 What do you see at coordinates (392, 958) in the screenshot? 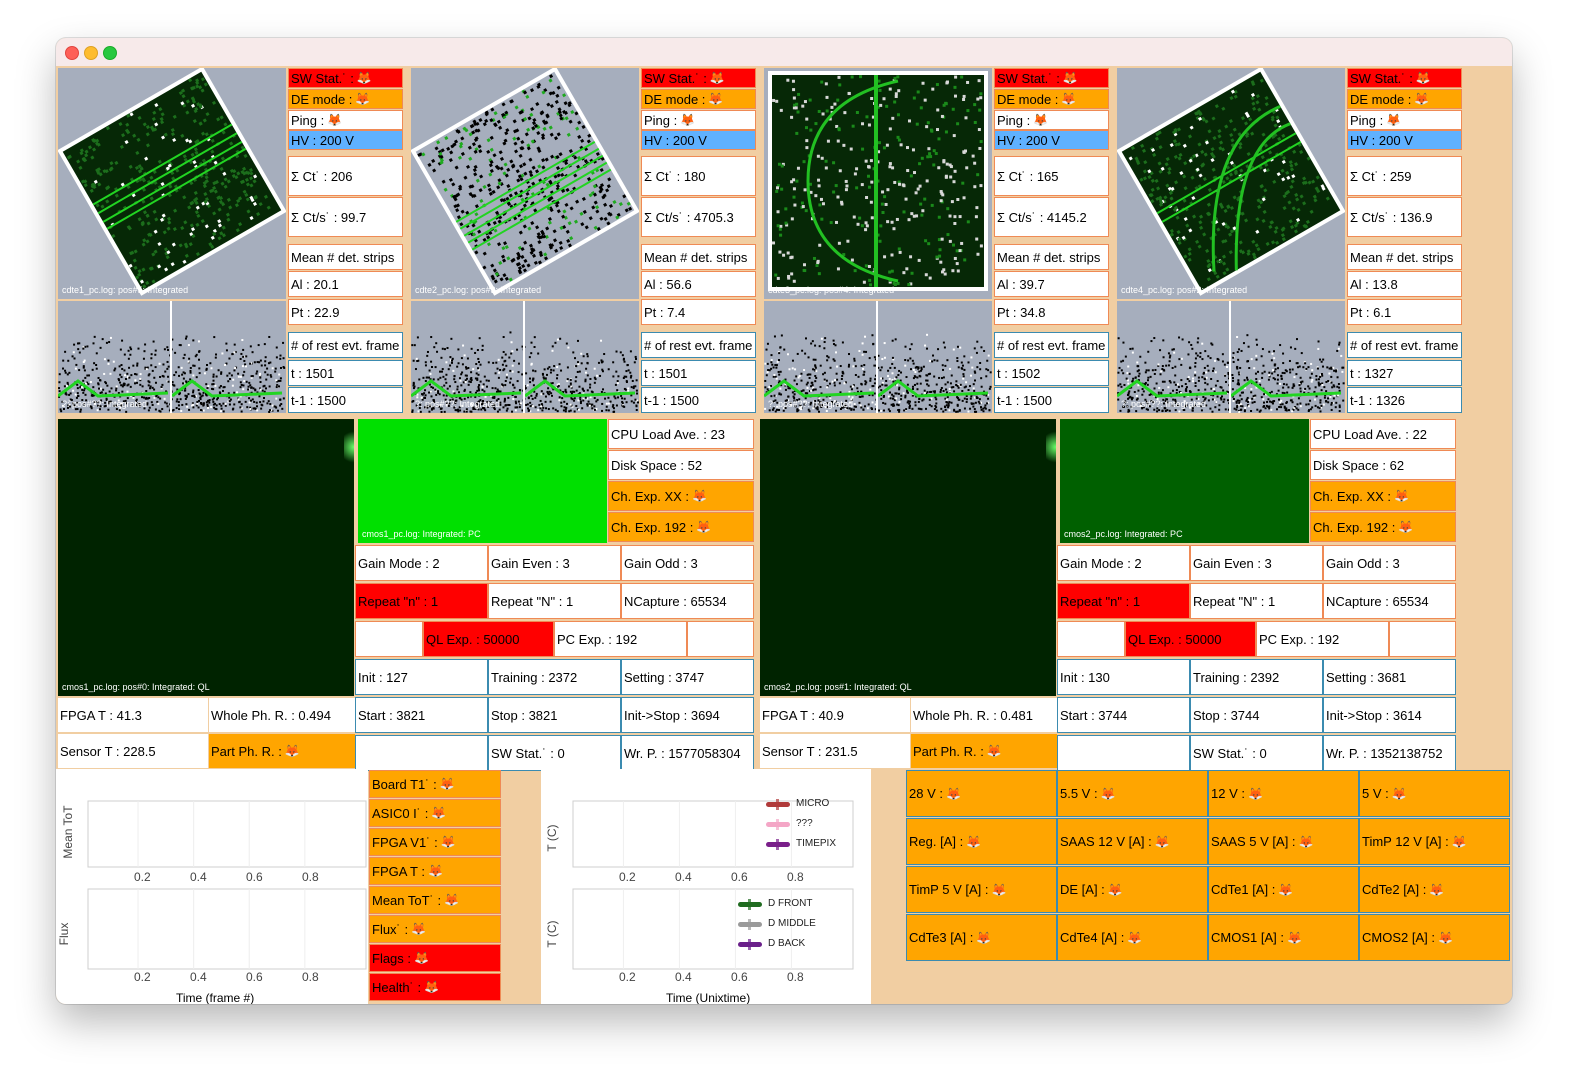
I see `timepix-status-item-text: Flags :` at bounding box center [392, 958].